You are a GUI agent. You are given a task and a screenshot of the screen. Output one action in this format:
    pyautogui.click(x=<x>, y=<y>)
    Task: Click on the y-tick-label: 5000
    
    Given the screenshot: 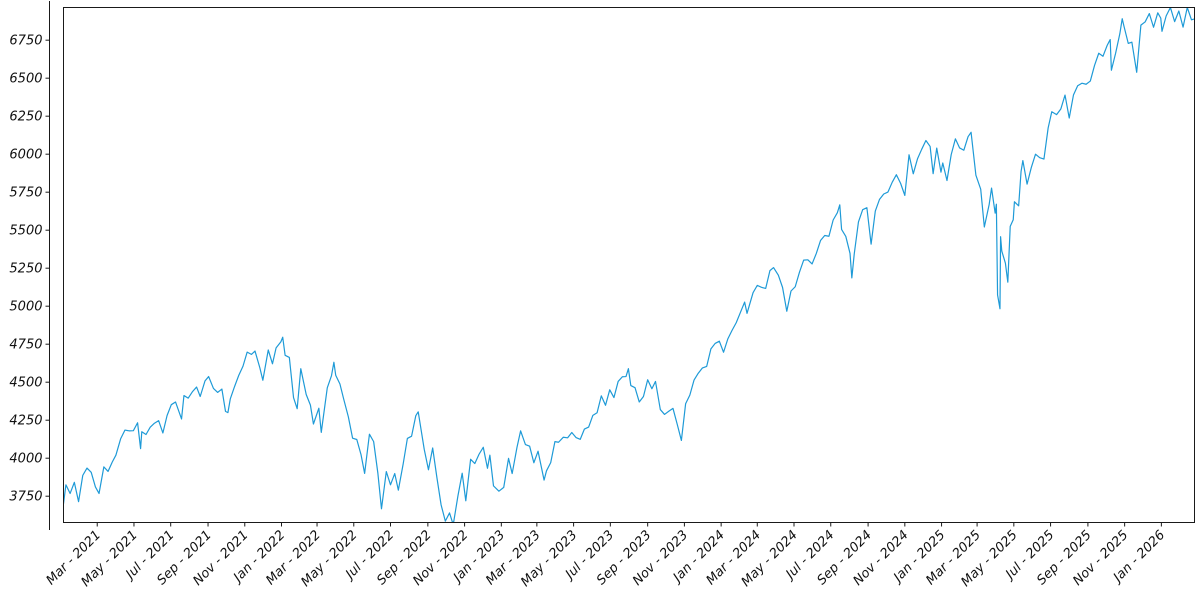 What is the action you would take?
    pyautogui.click(x=25, y=307)
    